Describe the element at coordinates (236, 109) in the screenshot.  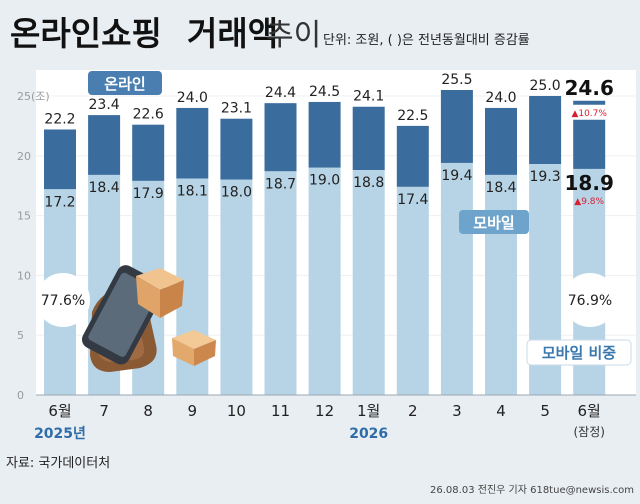
I see `online-value-label: 23.1` at that location.